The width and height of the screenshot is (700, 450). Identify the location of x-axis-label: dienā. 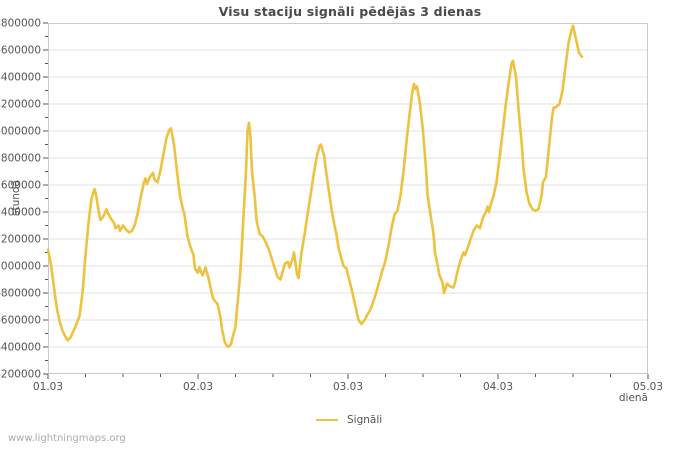
(633, 398).